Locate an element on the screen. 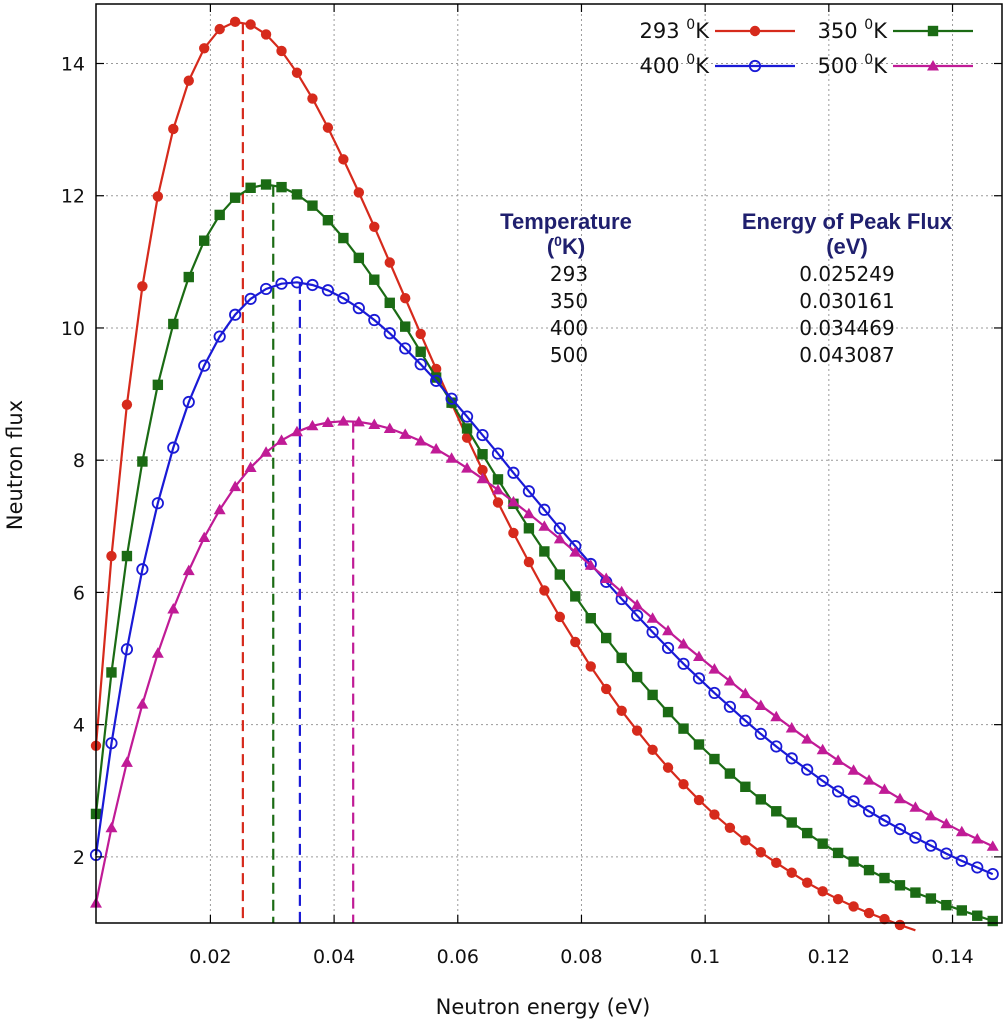 This screenshot has width=1005, height=1024. table-cell-energy: 0.025249 is located at coordinates (846, 274).